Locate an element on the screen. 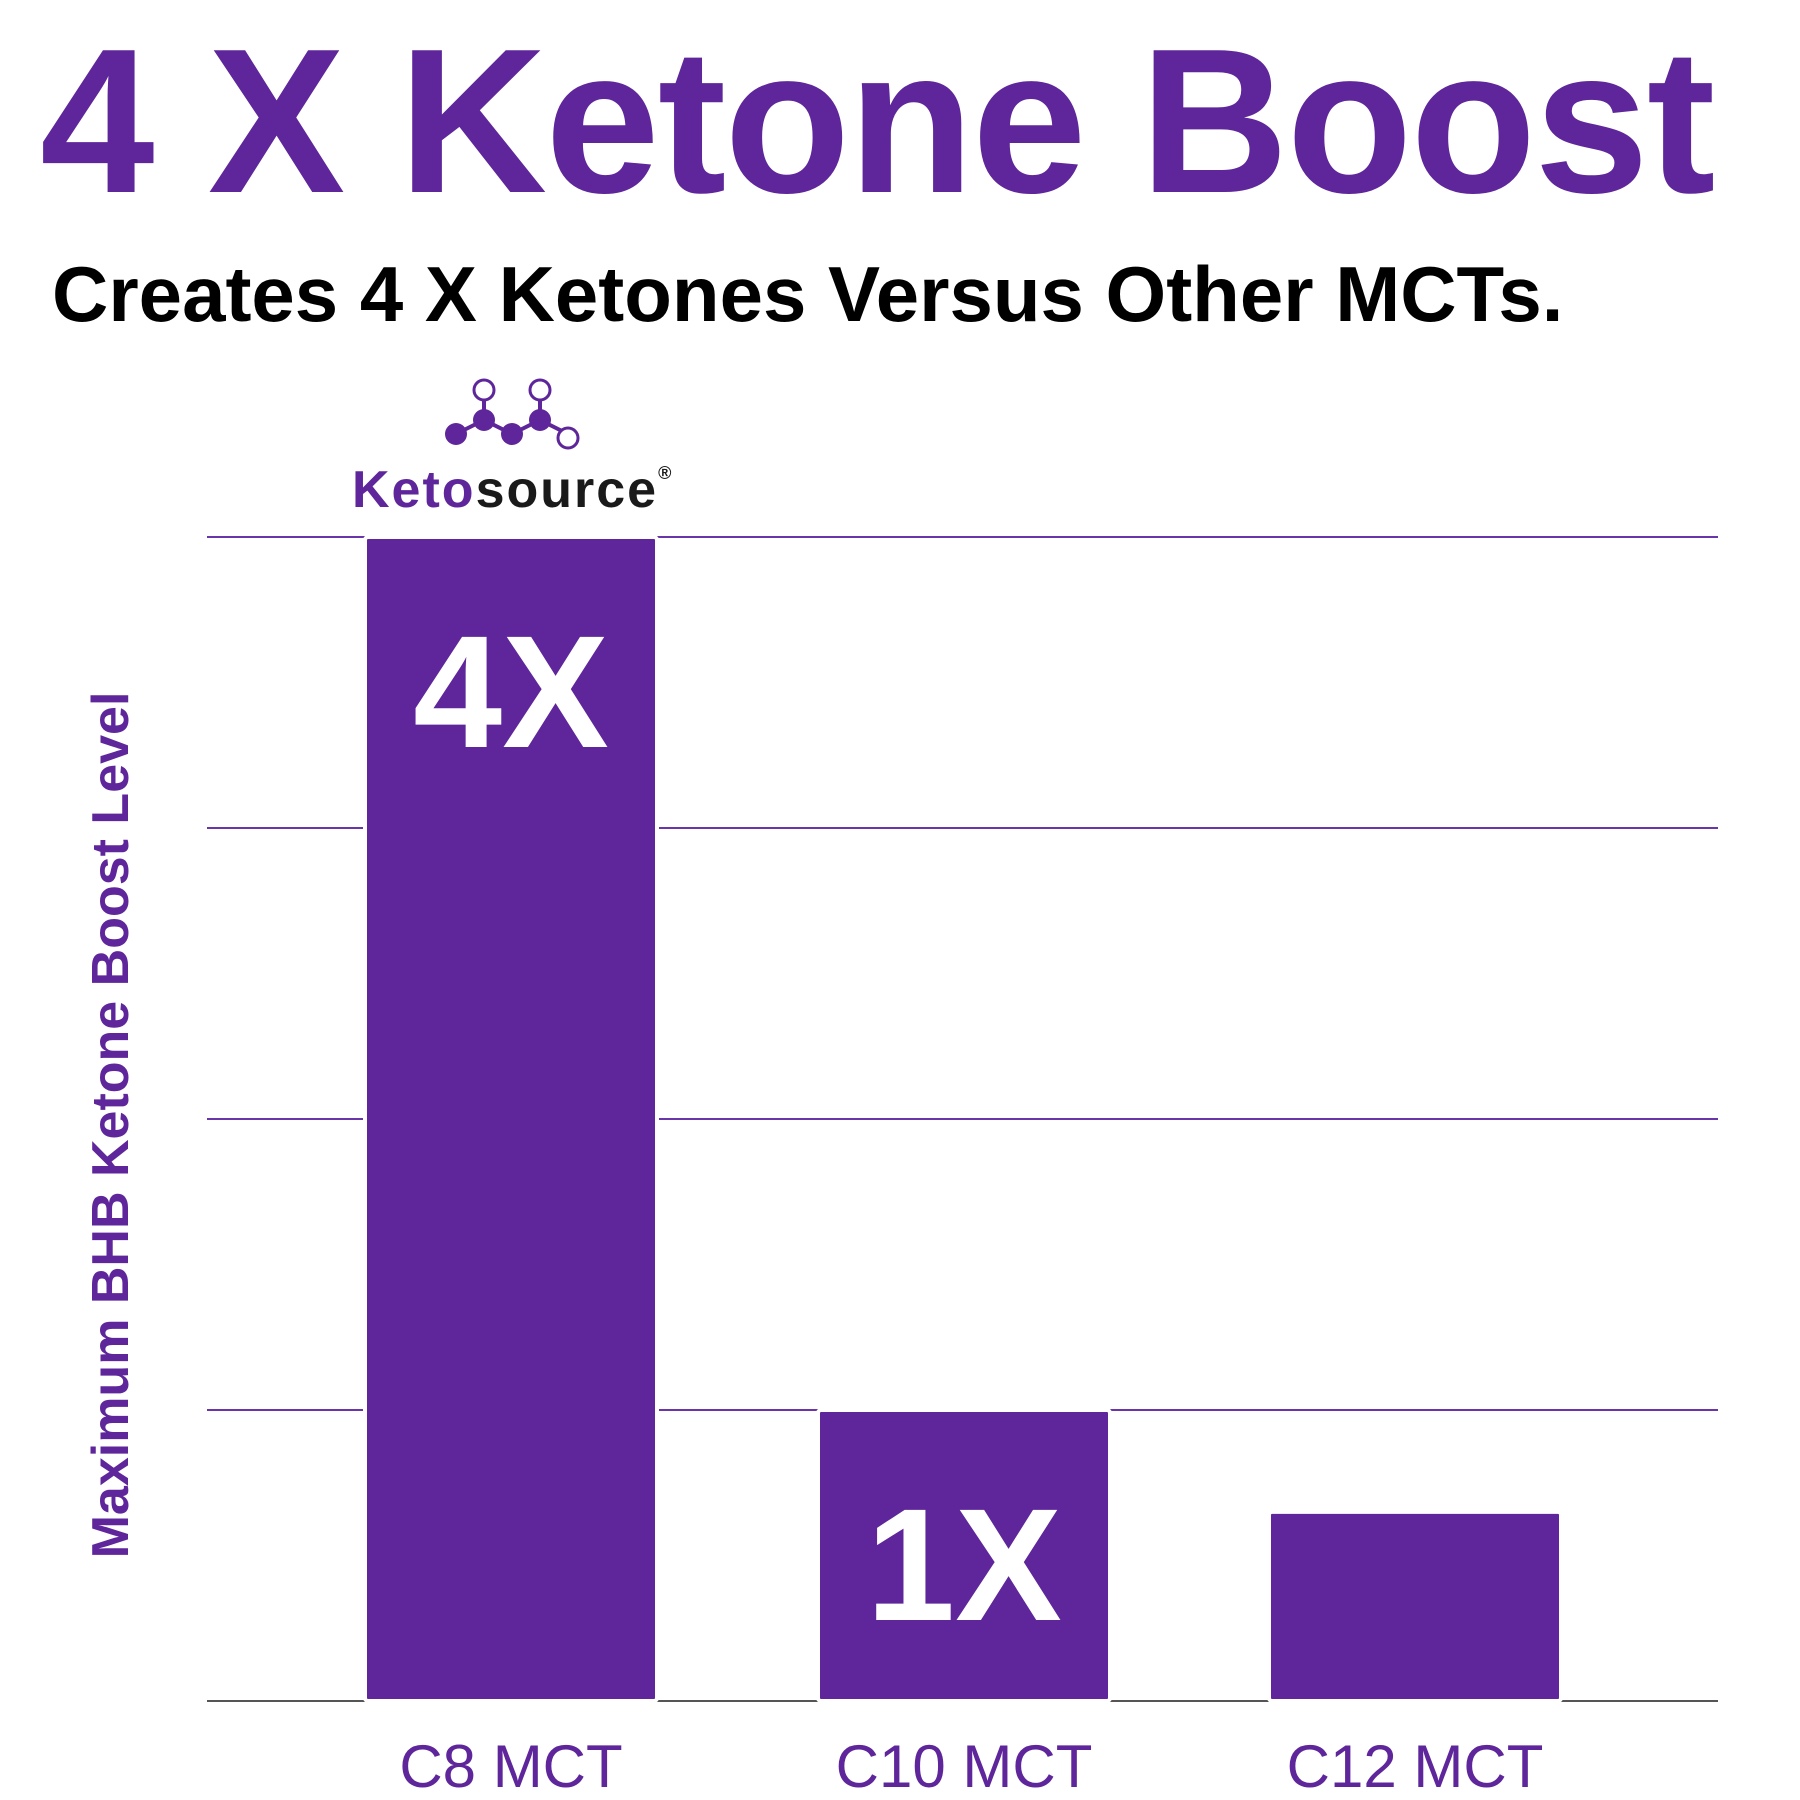 The image size is (1800, 1800). logo-brand-suffix: source is located at coordinates (567, 490).